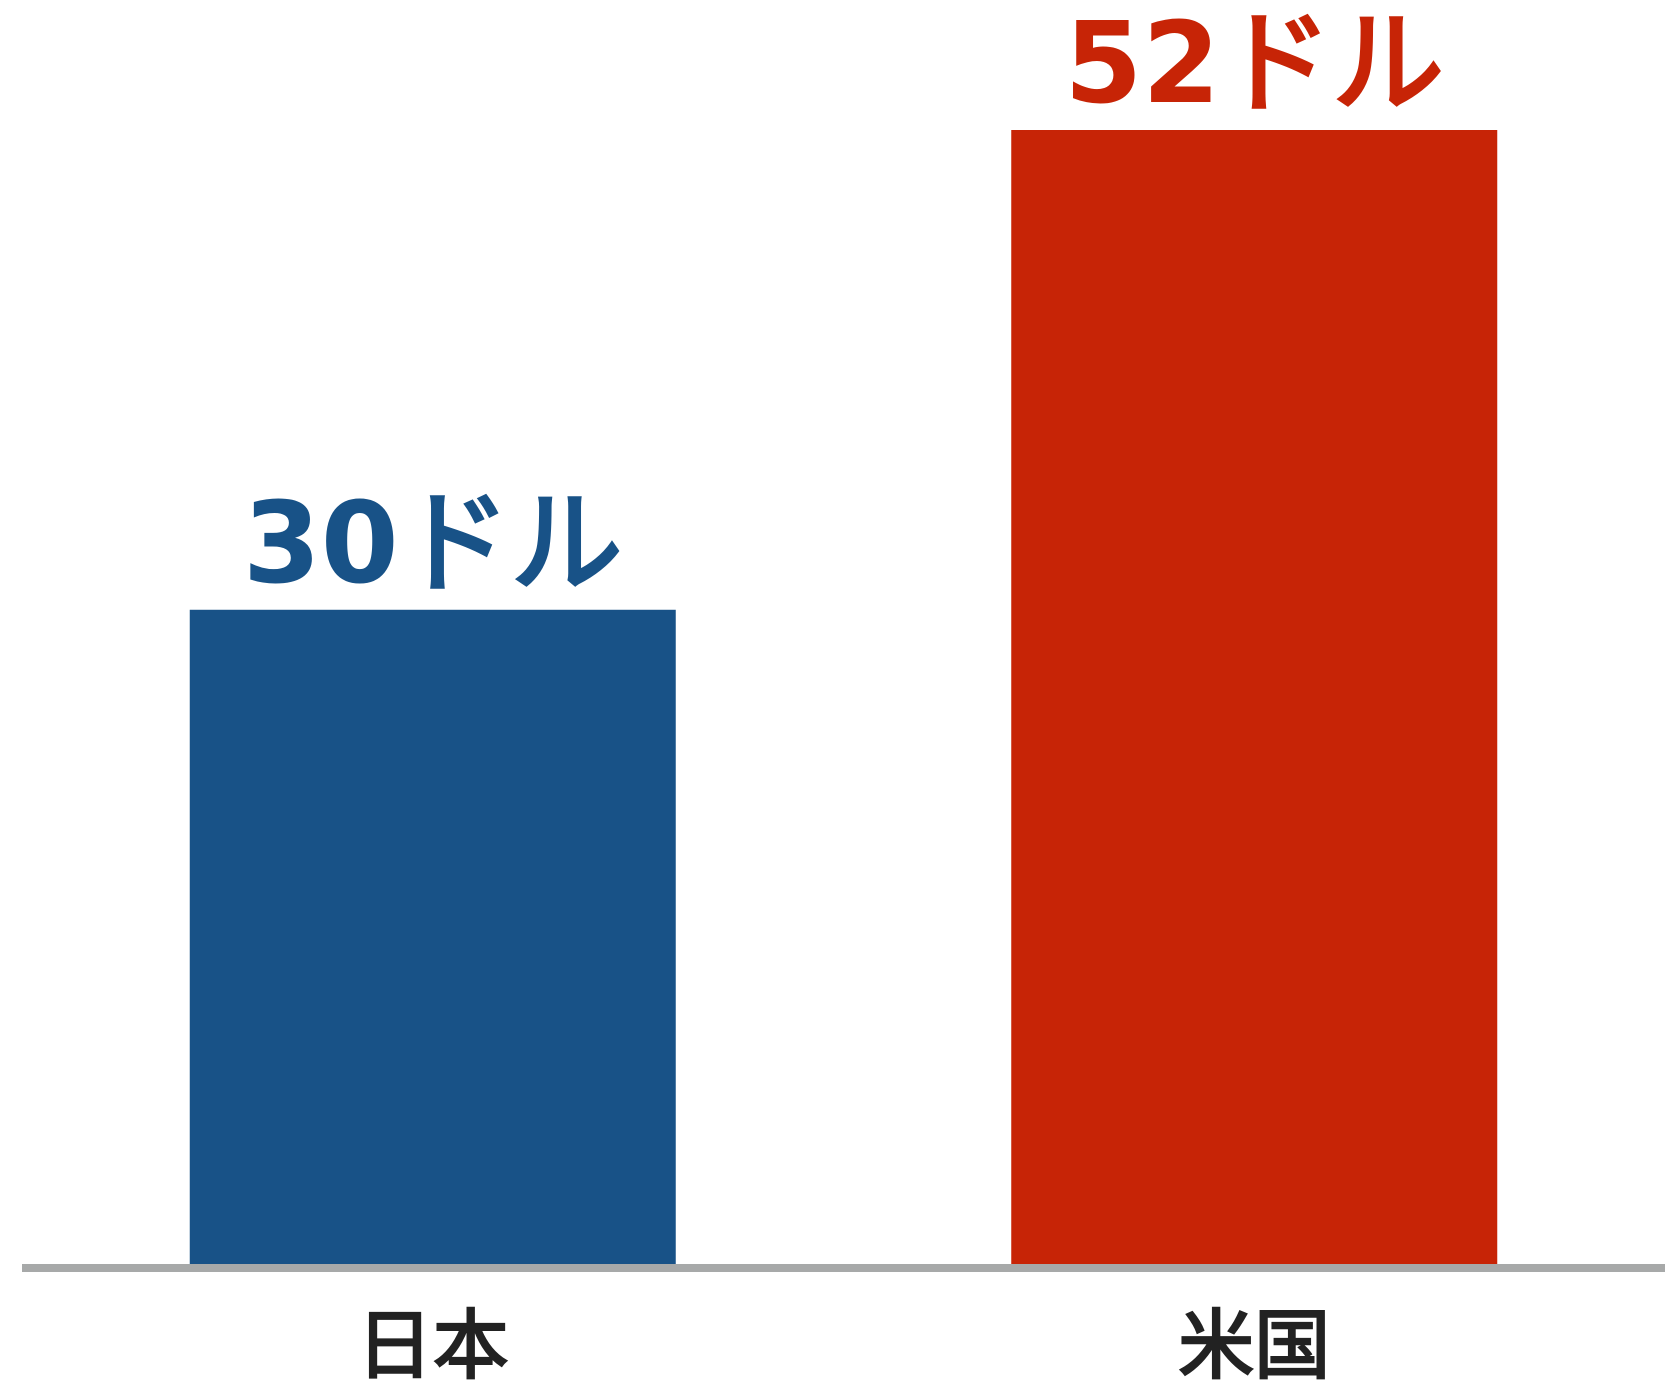  Describe the element at coordinates (433, 544) in the screenshot. I see `value-label-0: 30ドル` at that location.